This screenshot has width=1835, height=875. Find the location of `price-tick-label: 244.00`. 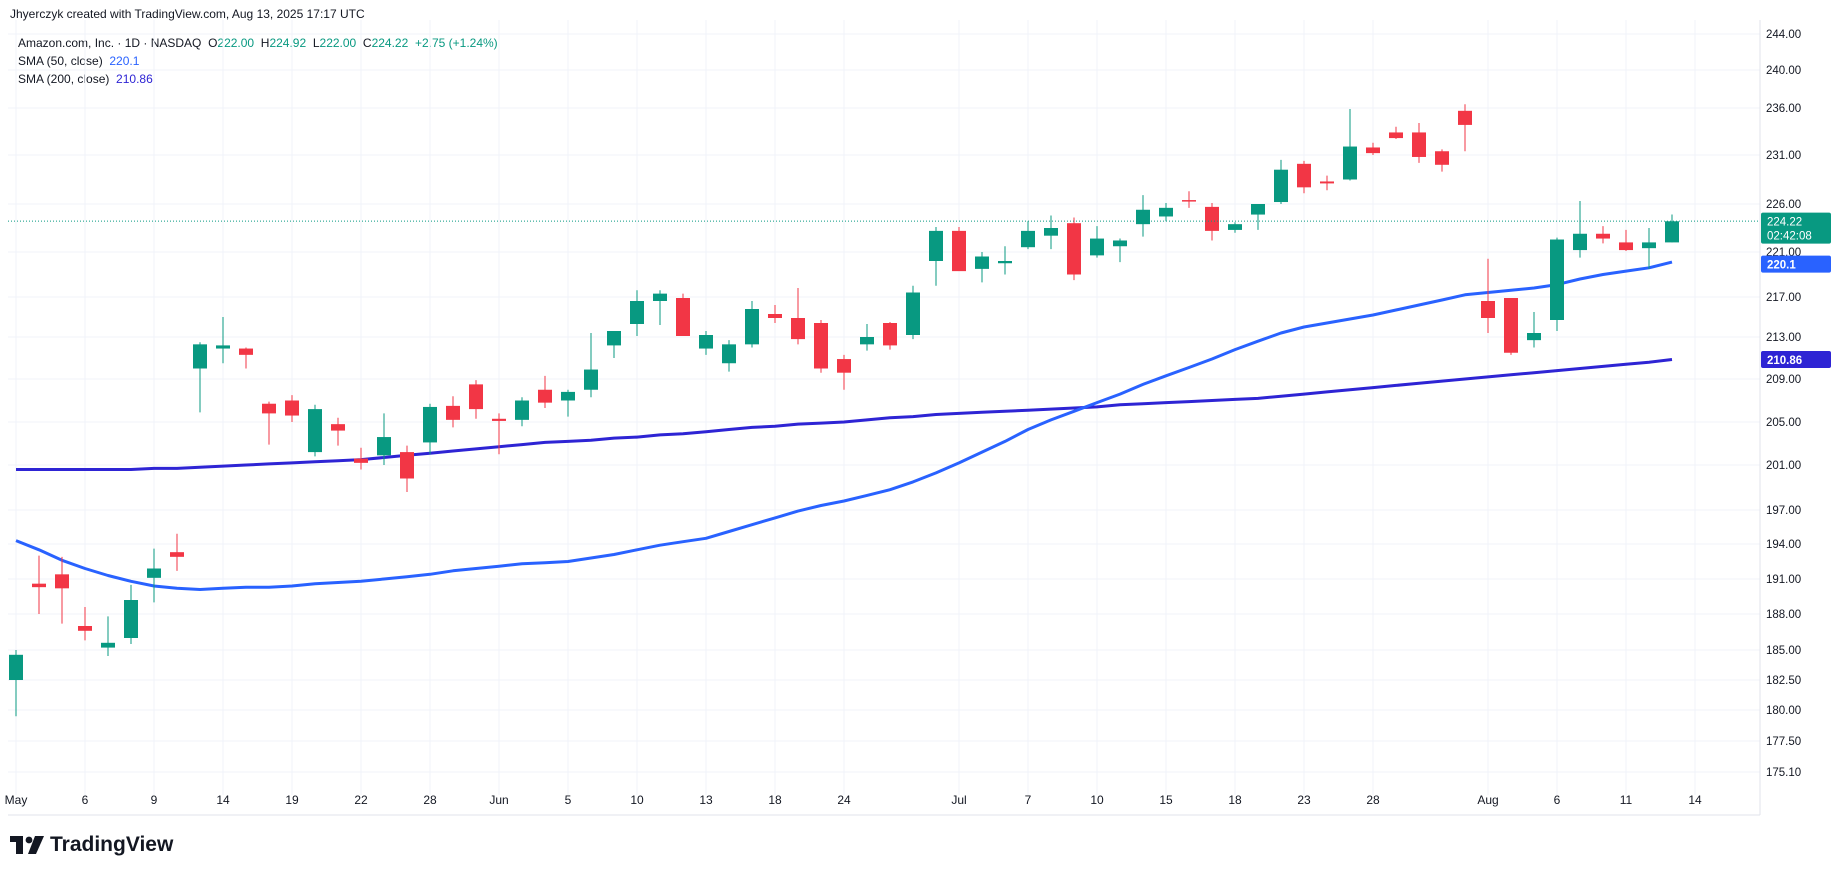

price-tick-label: 244.00 is located at coordinates (1783, 35).